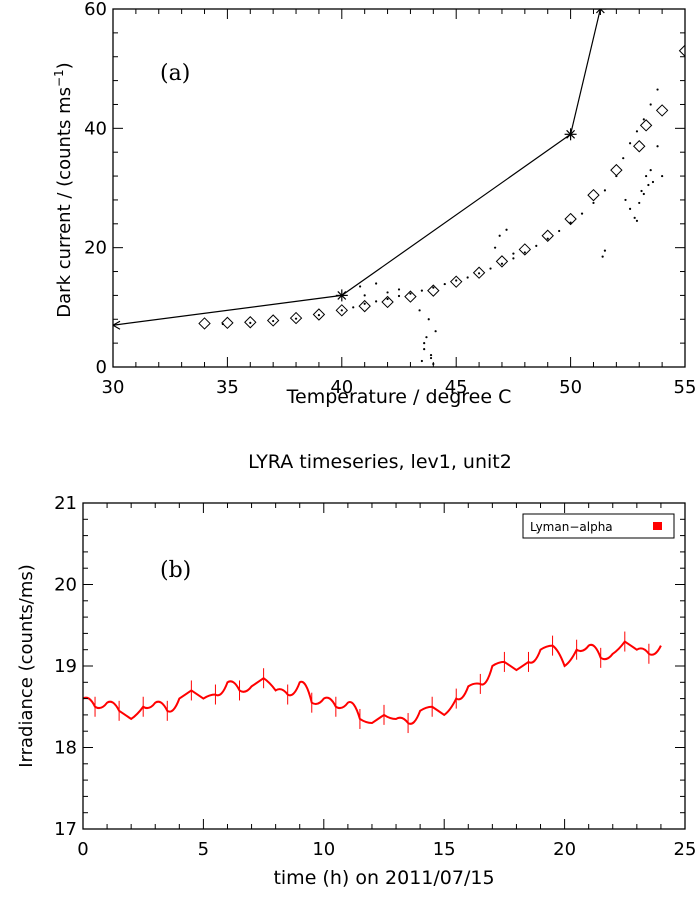 The image size is (698, 900). What do you see at coordinates (657, 526) in the screenshot?
I see `panel-b-legend-swatch` at bounding box center [657, 526].